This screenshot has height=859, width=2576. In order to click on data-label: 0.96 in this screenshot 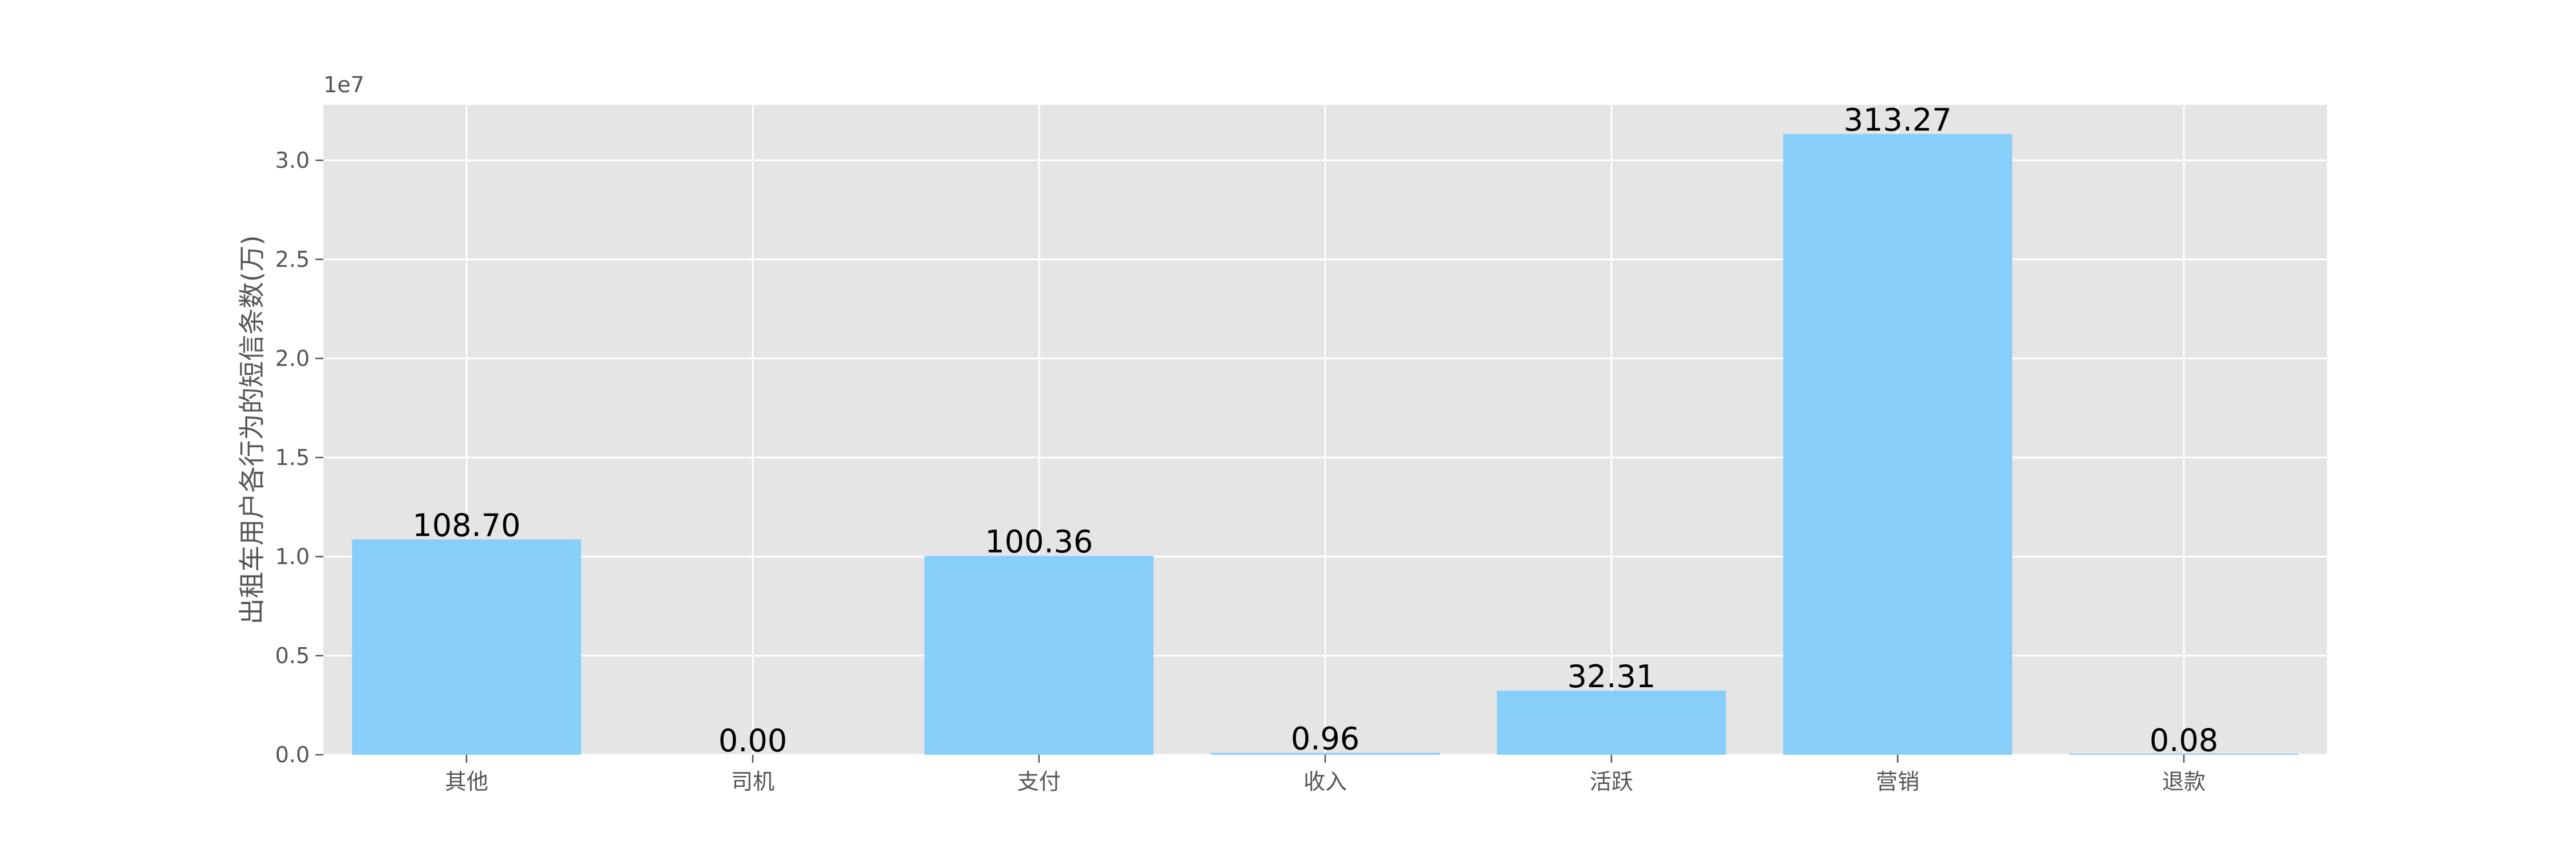, I will do `click(1325, 739)`.